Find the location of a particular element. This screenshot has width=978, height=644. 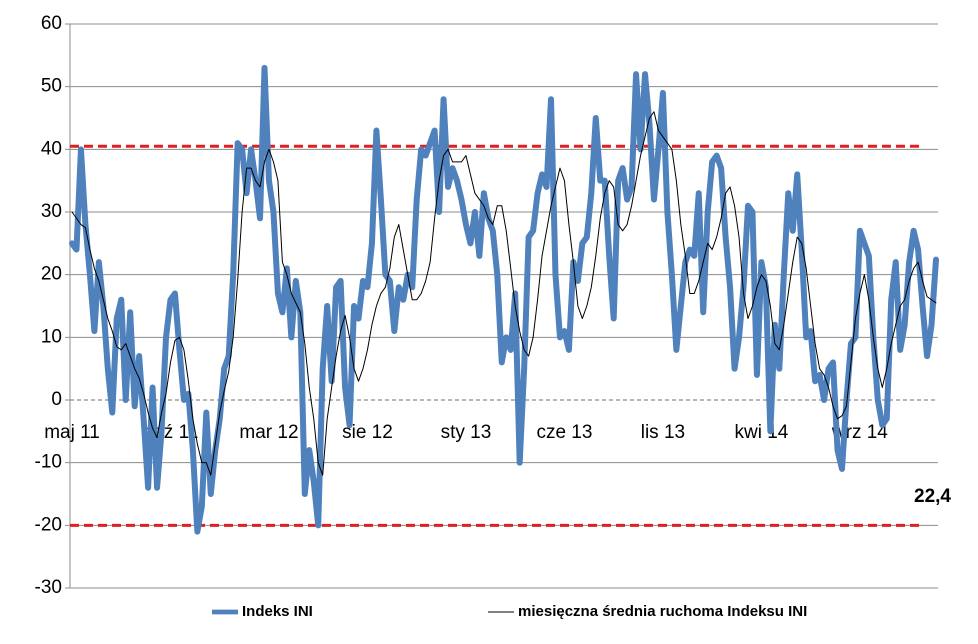

y-tick-label: -10 is located at coordinates (48, 462).